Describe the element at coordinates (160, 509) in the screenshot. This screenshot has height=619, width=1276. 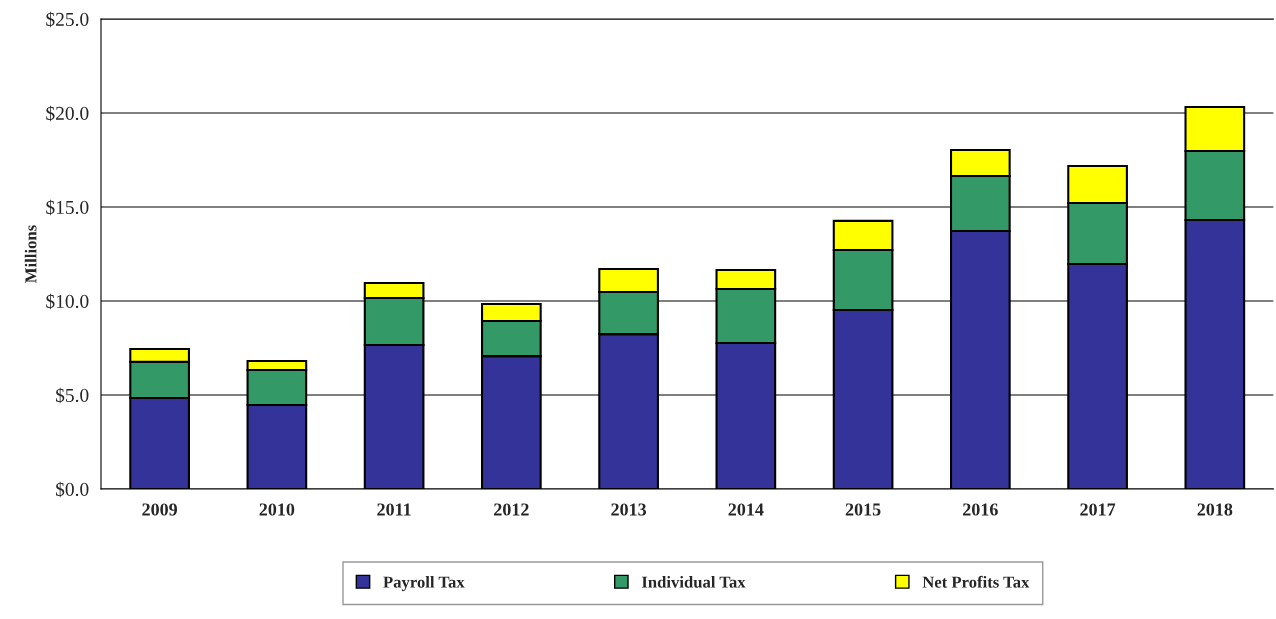
I see `x-tick-label: 2009` at that location.